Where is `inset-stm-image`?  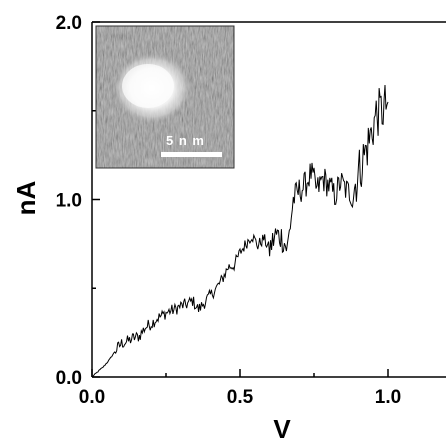
inset-stm-image is located at coordinates (165, 97).